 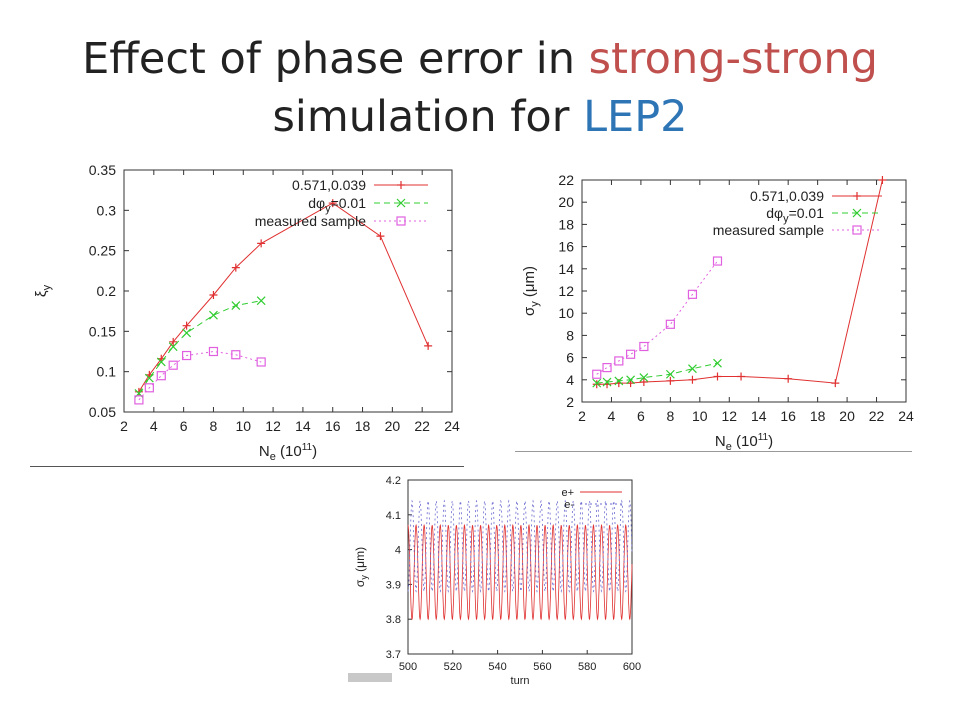 I want to click on y-tick-label: 3.8, so click(x=393, y=620).